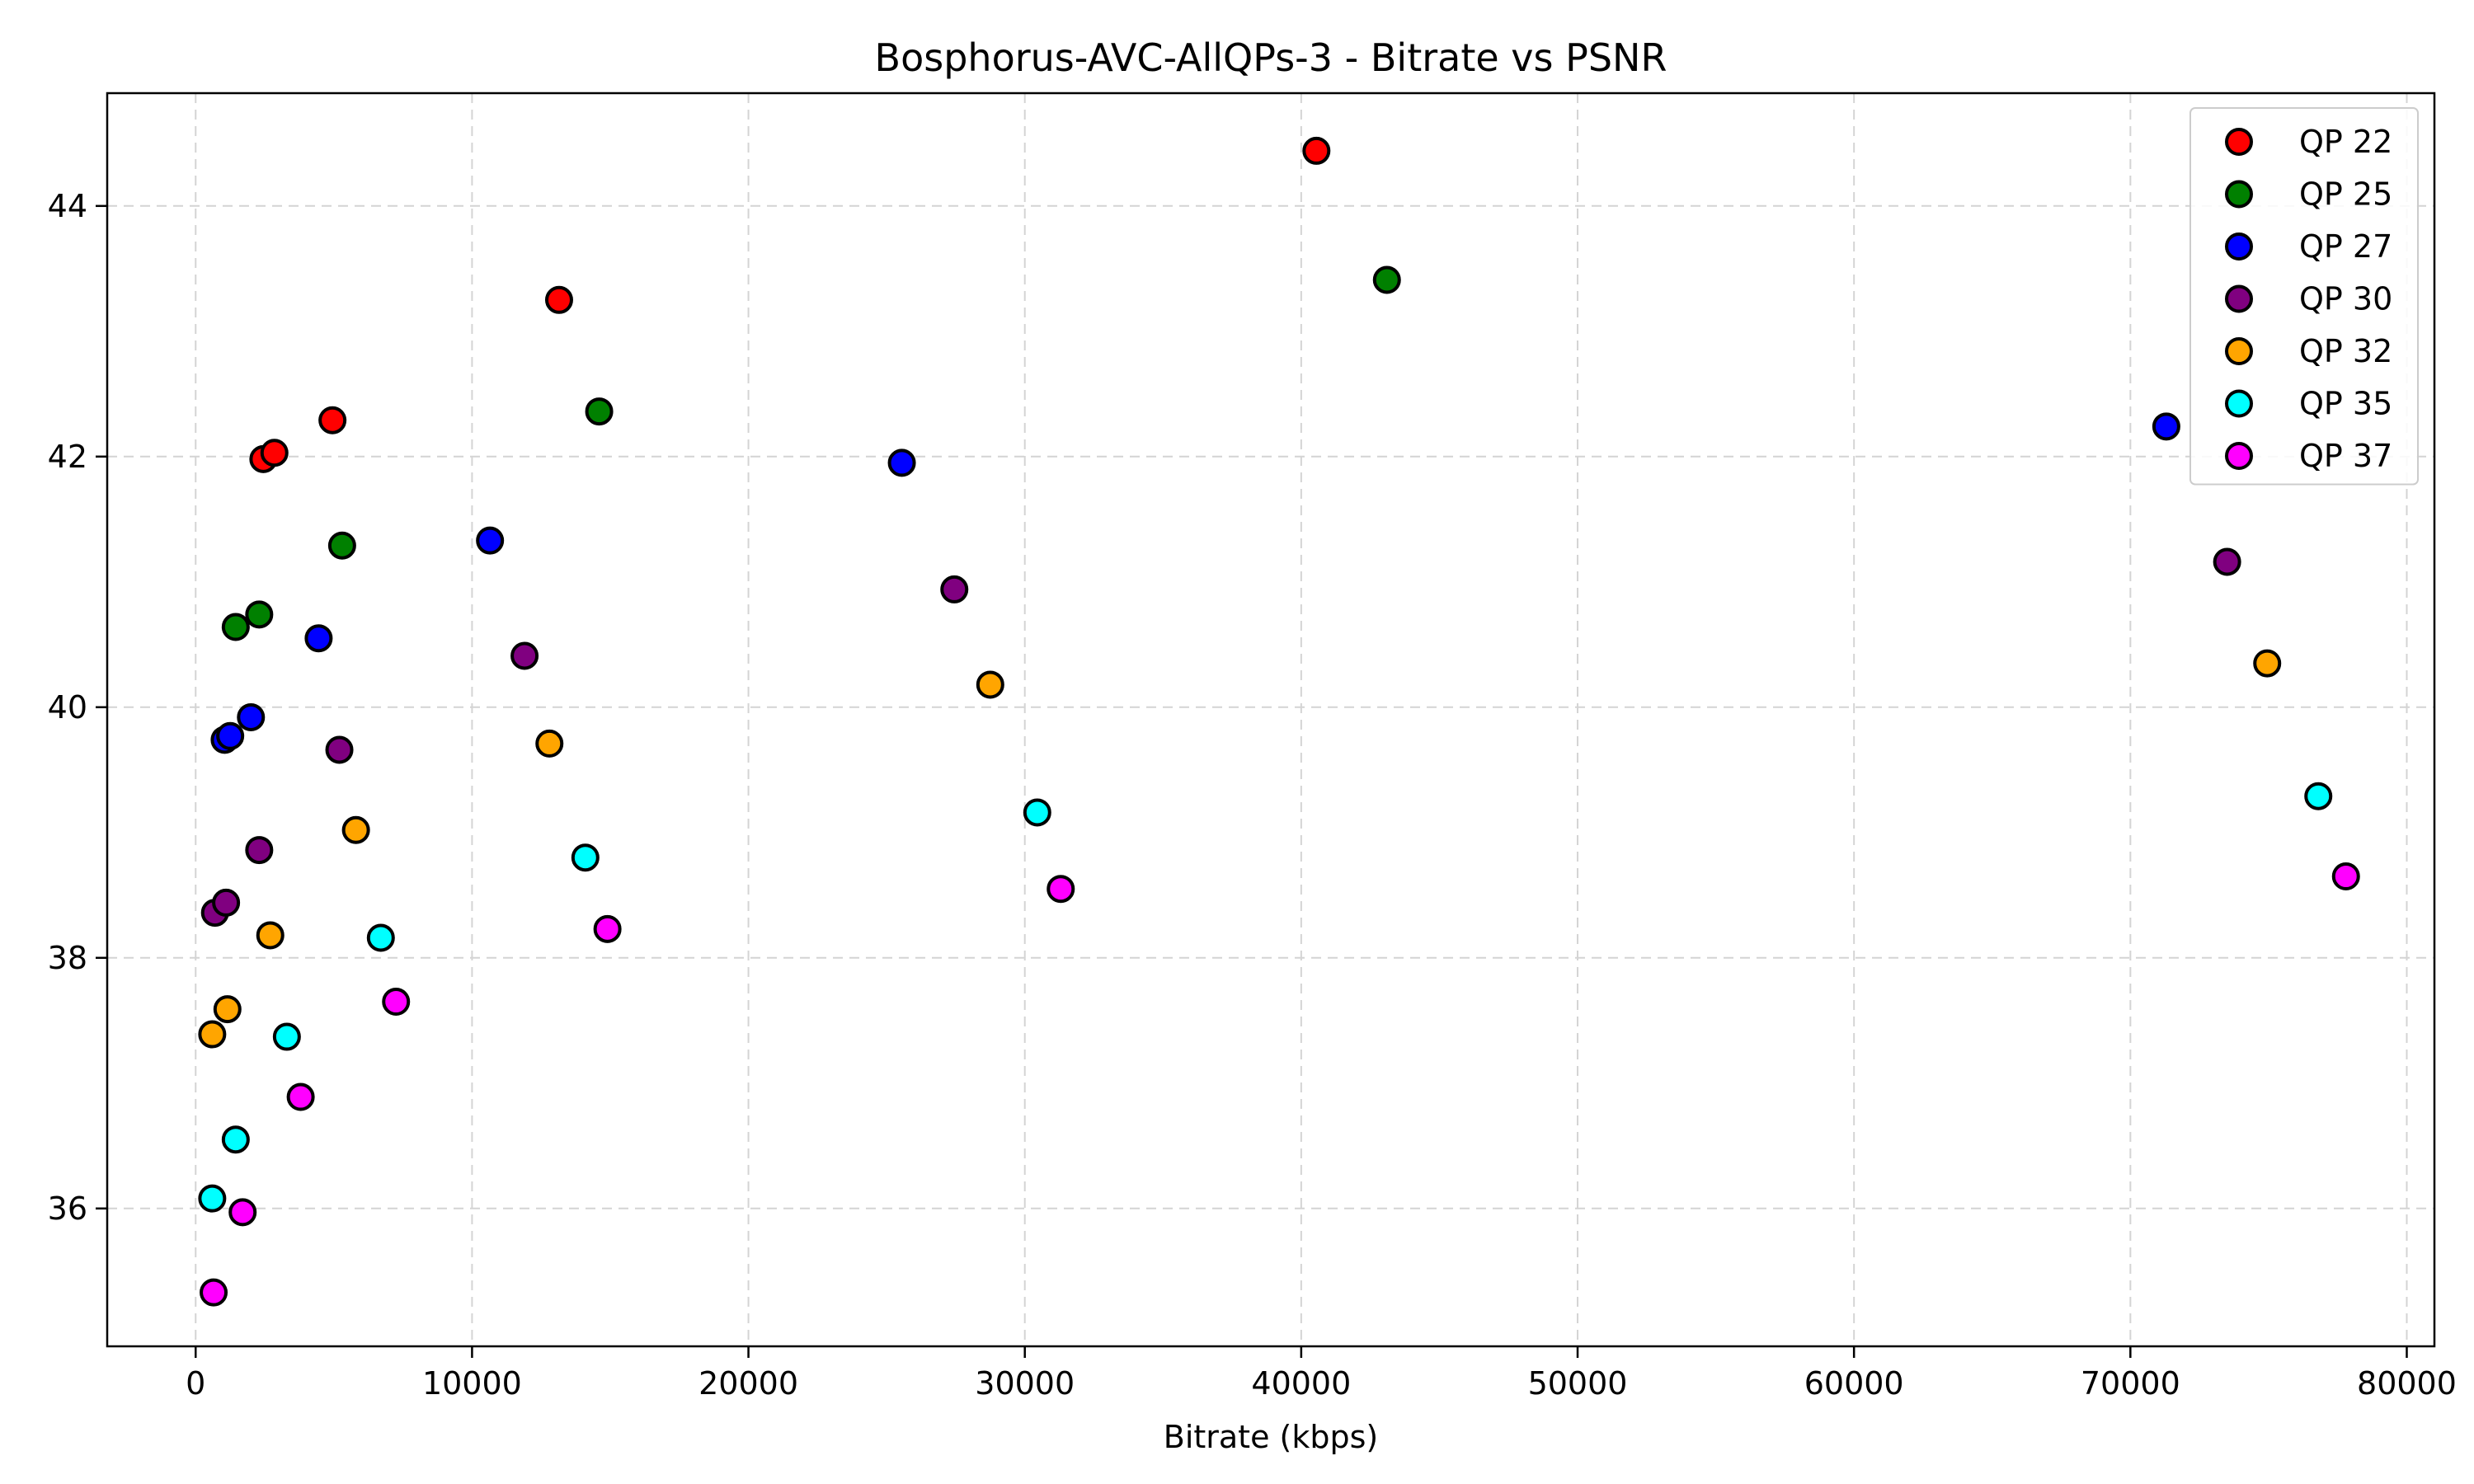 This screenshot has width=2474, height=1484. What do you see at coordinates (195, 1383) in the screenshot?
I see `x-tick-label: 0` at bounding box center [195, 1383].